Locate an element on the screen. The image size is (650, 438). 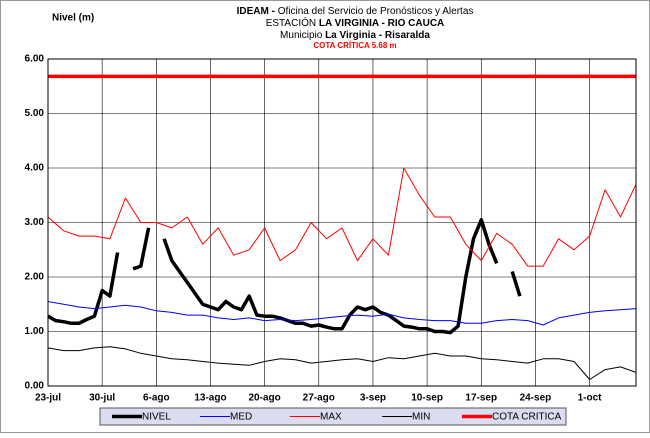
title-bold: LA VIRGINIA - RIO CAUCA is located at coordinates (381, 23).